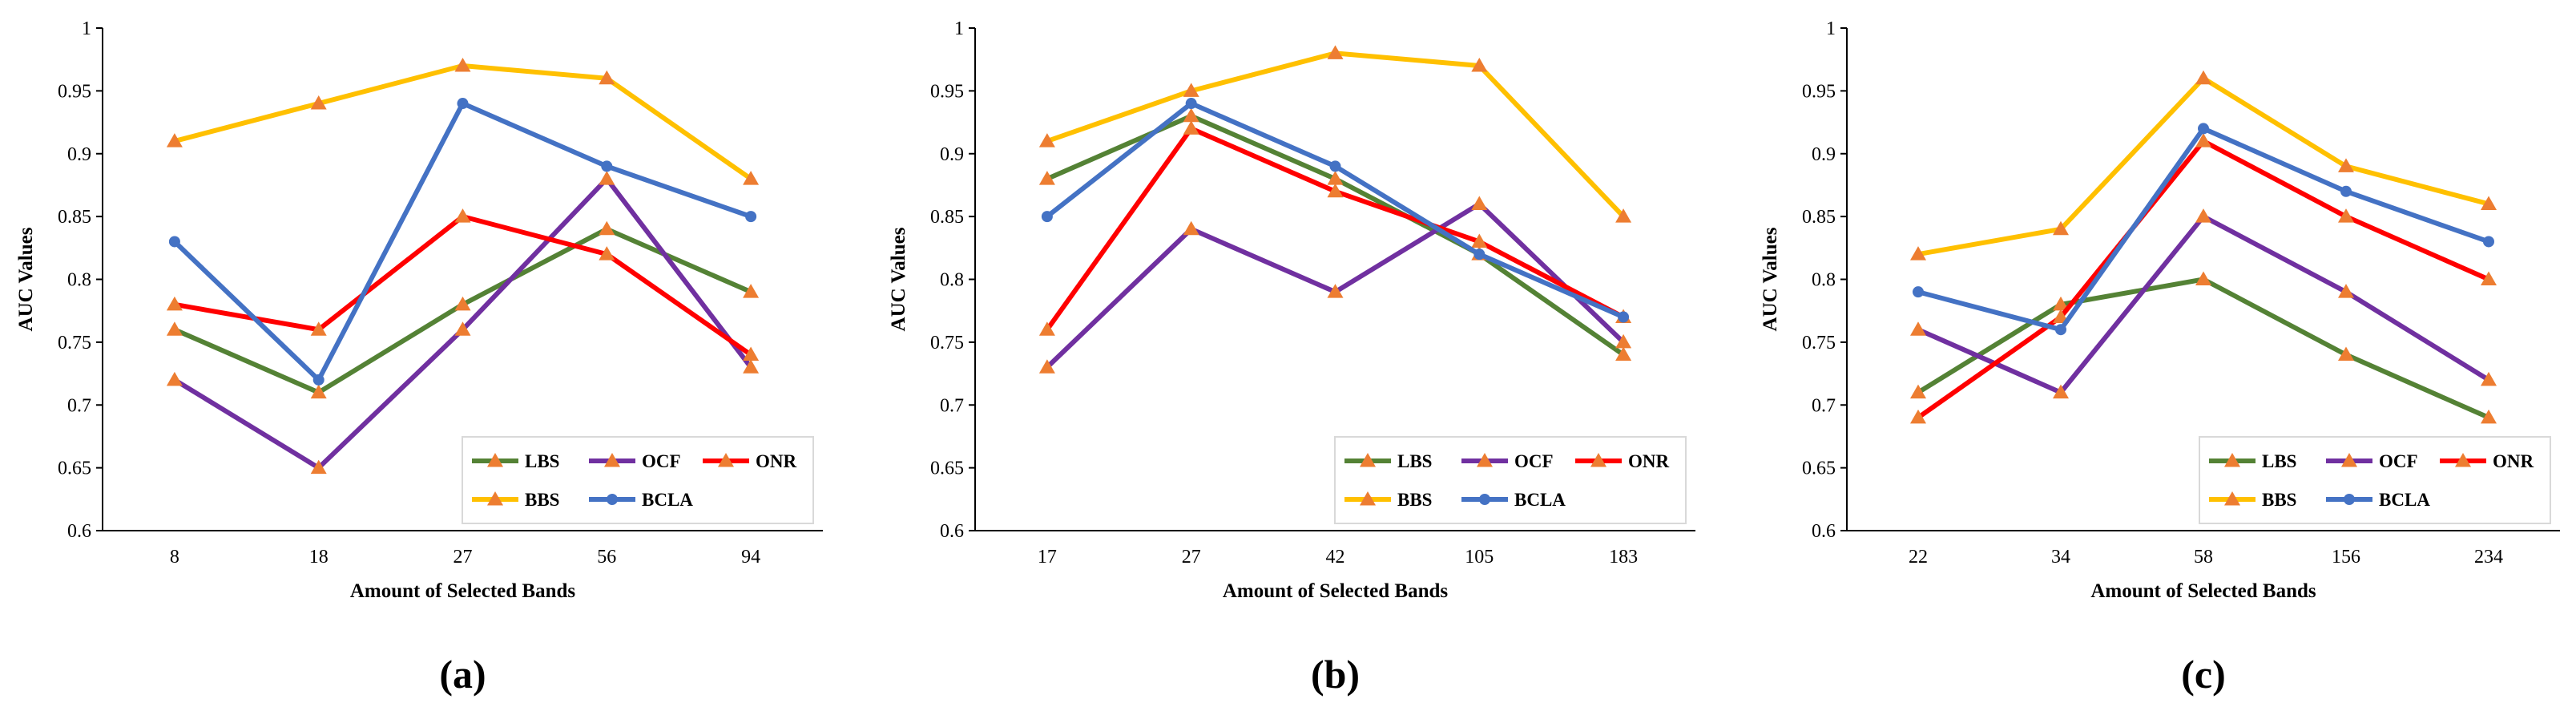 This screenshot has height=715, width=2576. What do you see at coordinates (463, 285) in the screenshot?
I see `series-onr` at bounding box center [463, 285].